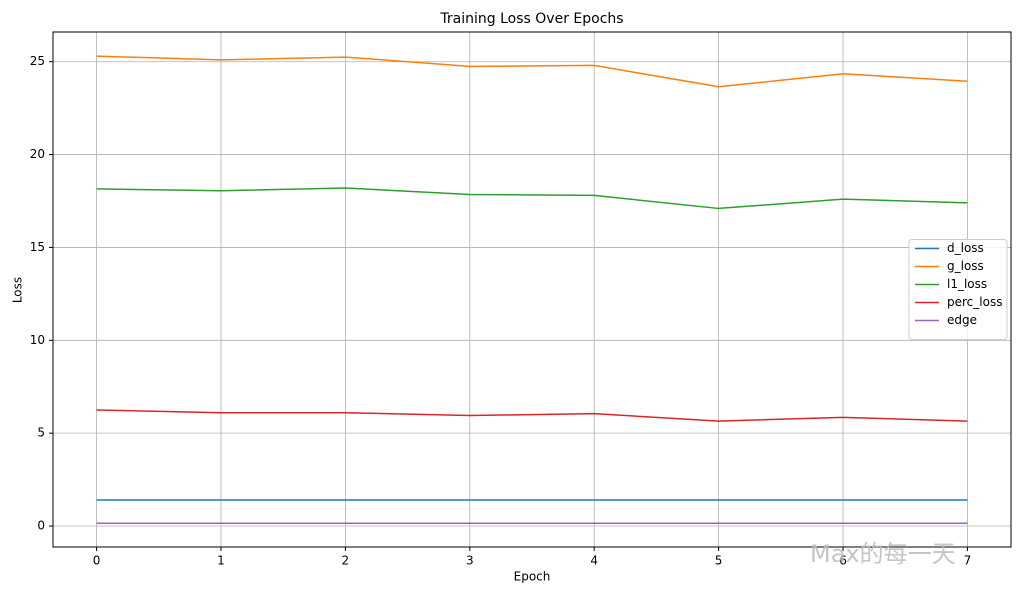  I want to click on legend-label: d_loss, so click(965, 248).